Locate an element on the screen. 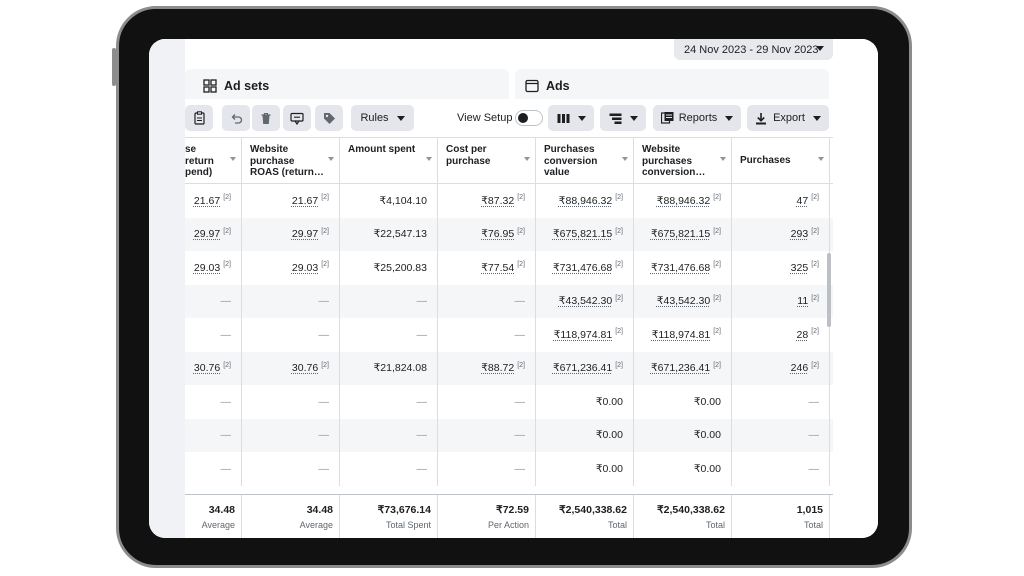 This screenshot has width=1024, height=576. cell-value: ₹731,476.68 is located at coordinates (680, 267).